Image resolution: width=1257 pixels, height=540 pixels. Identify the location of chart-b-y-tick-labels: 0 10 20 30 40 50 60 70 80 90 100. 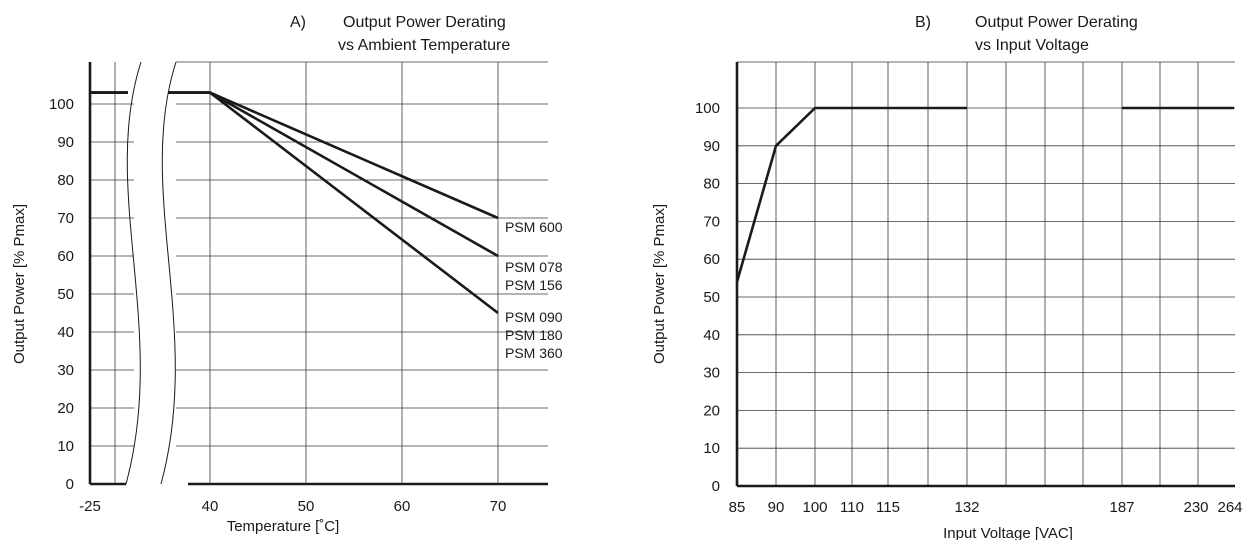
(707, 297).